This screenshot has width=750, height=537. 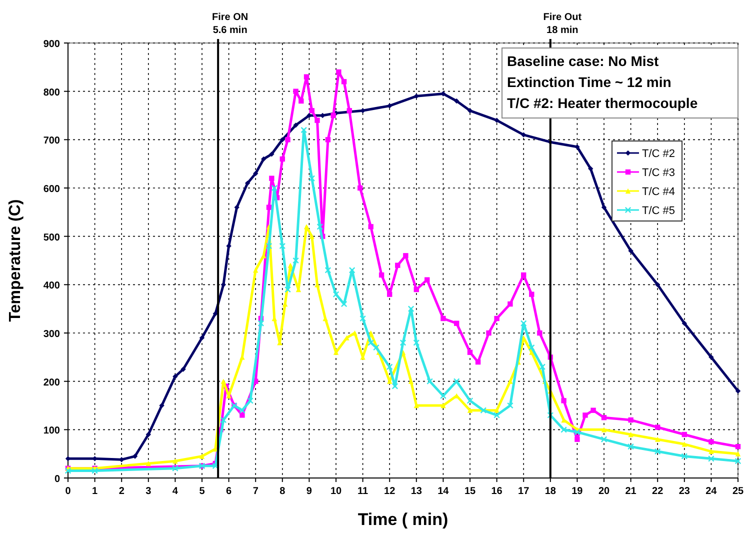 I want to click on annotation: Baseline case: No Mist, so click(x=583, y=61).